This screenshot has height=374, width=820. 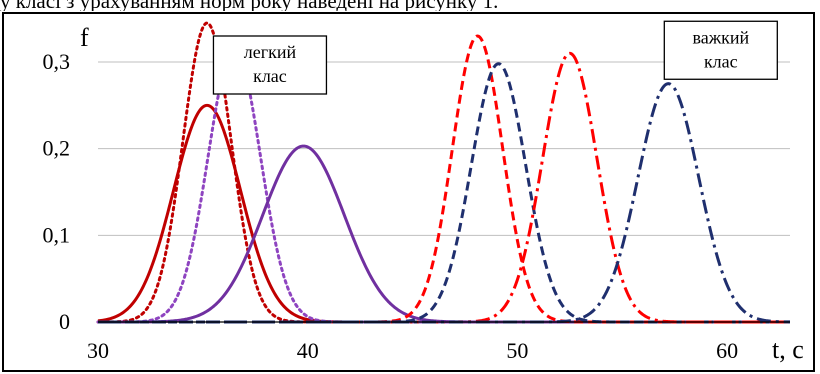 What do you see at coordinates (270, 76) in the screenshot?
I see `annotation-text-1-2: клас` at bounding box center [270, 76].